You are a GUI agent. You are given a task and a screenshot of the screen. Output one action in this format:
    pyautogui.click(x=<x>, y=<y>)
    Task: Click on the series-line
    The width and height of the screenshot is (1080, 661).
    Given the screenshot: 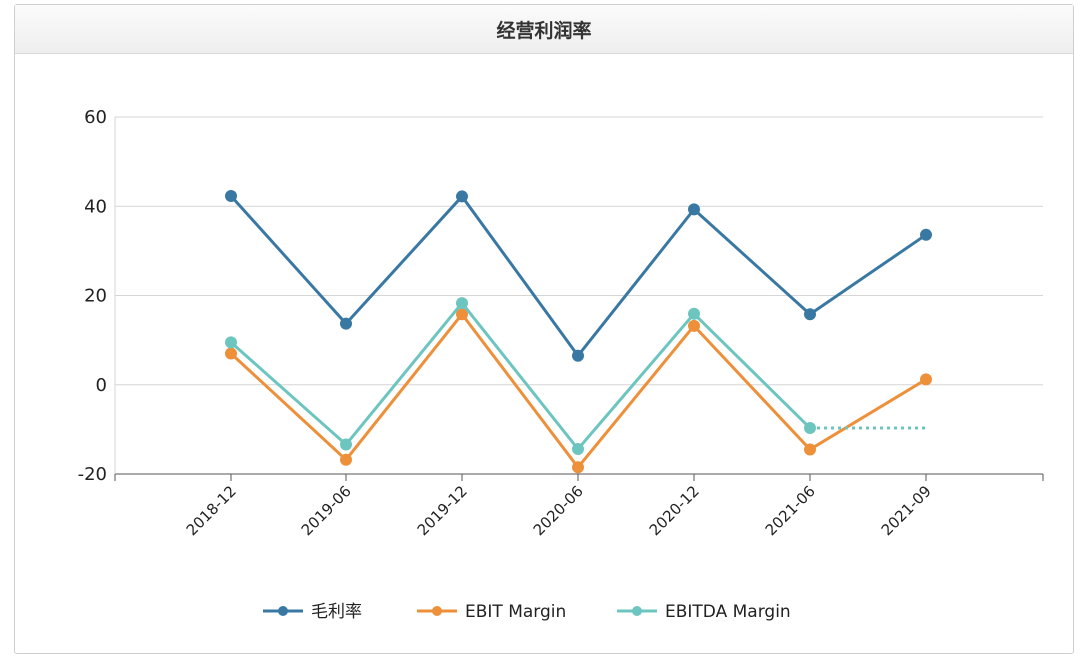 What is the action you would take?
    pyautogui.click(x=521, y=376)
    